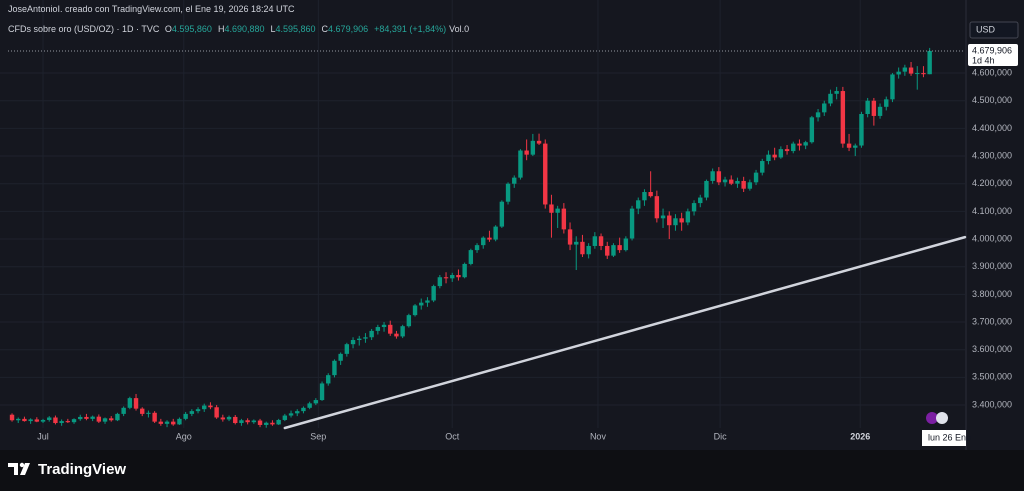  Describe the element at coordinates (992, 266) in the screenshot. I see `y-tick-label: 3.900,000` at that location.